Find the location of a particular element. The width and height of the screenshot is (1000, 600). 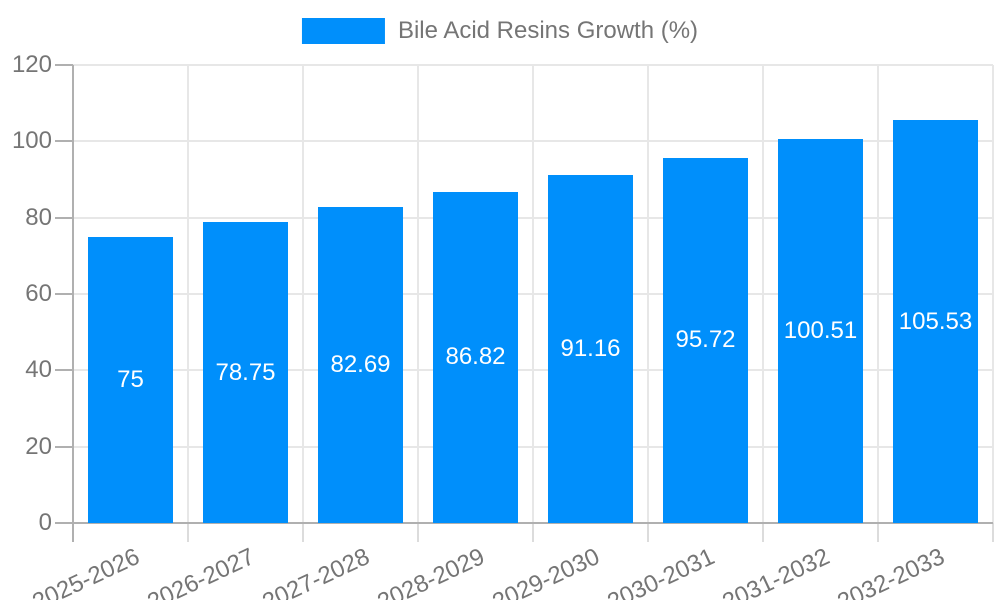

y-tick-label: 120 is located at coordinates (31, 64).